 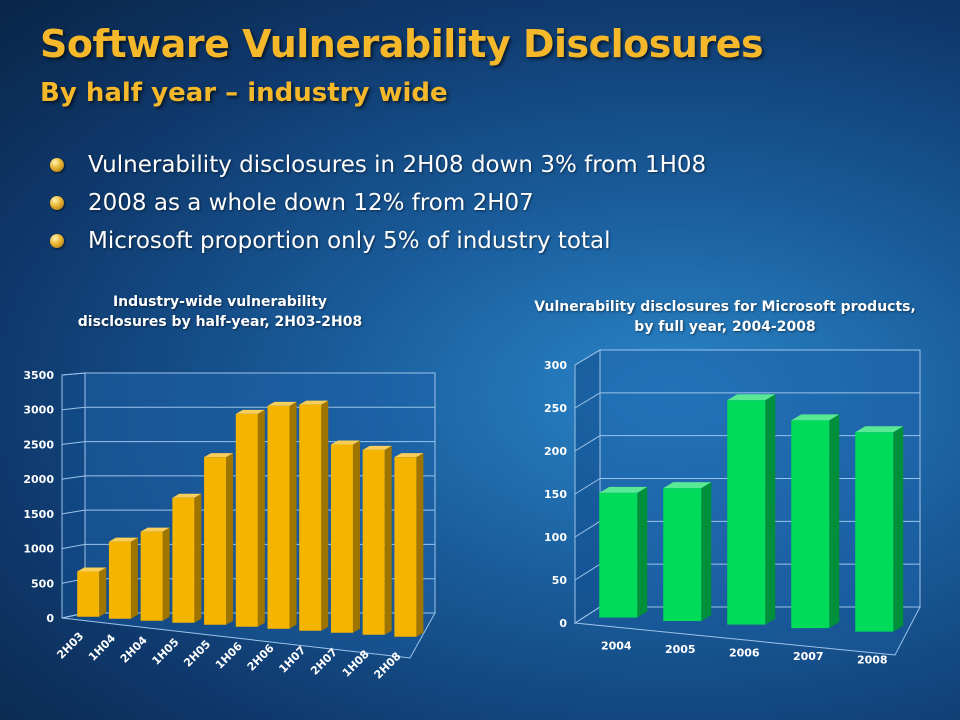 I want to click on x-tick-label: 2H07, so click(x=324, y=662).